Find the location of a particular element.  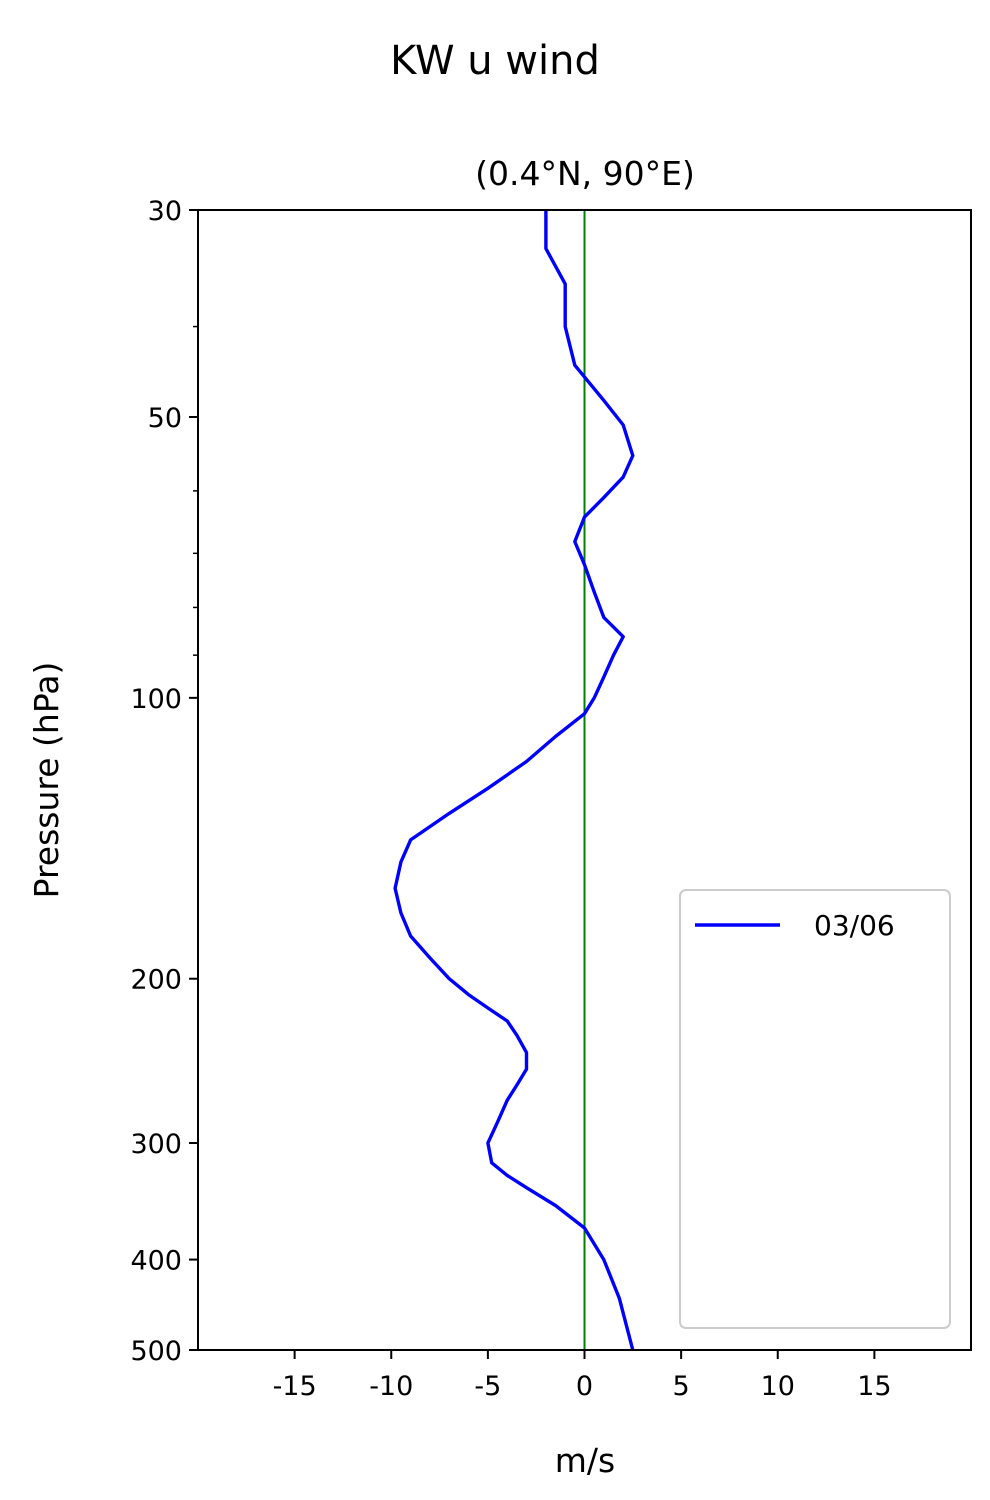

x-tick-label: -10 is located at coordinates (391, 1386).